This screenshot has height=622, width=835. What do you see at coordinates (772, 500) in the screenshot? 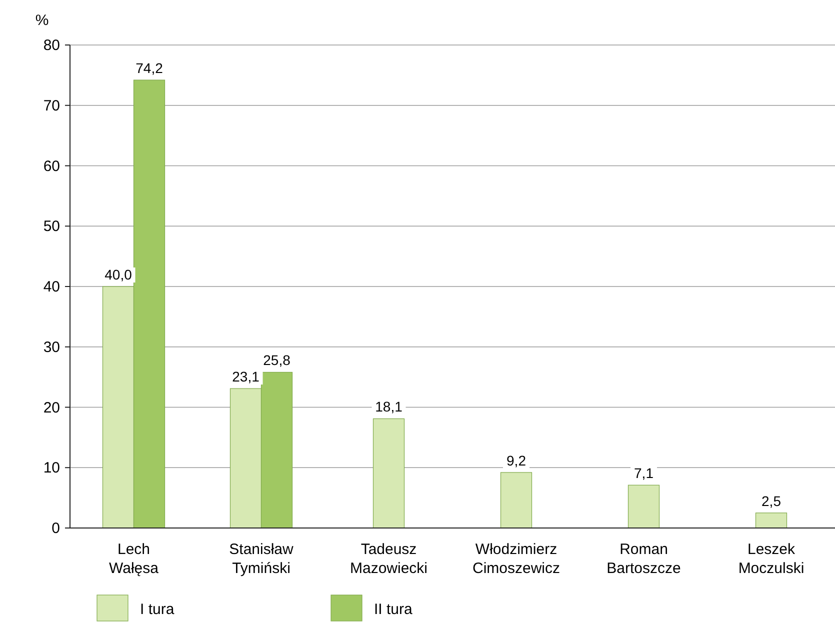
I see `data-label: 2,5` at bounding box center [772, 500].